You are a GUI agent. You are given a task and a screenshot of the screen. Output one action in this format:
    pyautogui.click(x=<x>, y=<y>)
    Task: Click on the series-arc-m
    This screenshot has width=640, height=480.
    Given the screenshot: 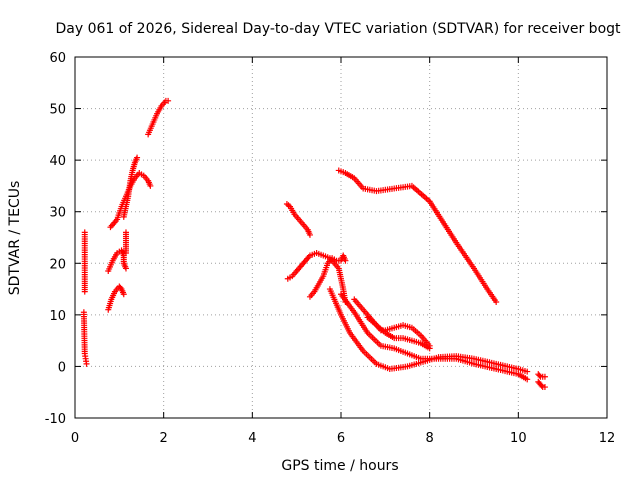 What is the action you would take?
    pyautogui.click(x=428, y=330)
    